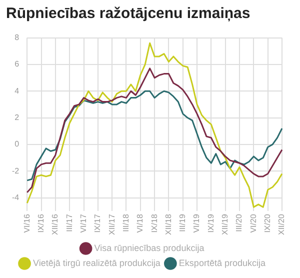 The image size is (300, 278). What do you see at coordinates (17, 117) in the screenshot?
I see `y-tick-label: 2` at bounding box center [17, 117].